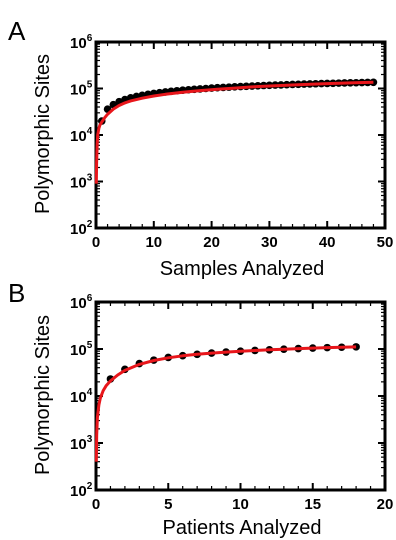 This screenshot has width=396, height=540. I want to click on fit-curve-a, so click(234, 132).